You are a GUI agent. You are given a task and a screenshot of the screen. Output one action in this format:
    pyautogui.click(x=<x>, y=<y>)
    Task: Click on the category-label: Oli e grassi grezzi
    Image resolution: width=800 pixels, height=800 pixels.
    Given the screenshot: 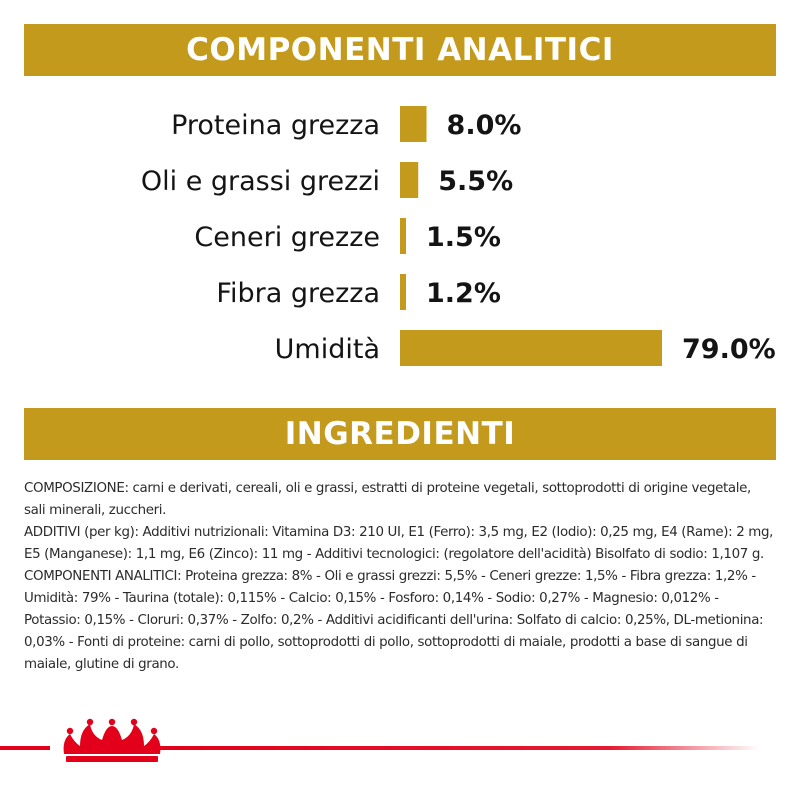 What is the action you would take?
    pyautogui.click(x=260, y=181)
    